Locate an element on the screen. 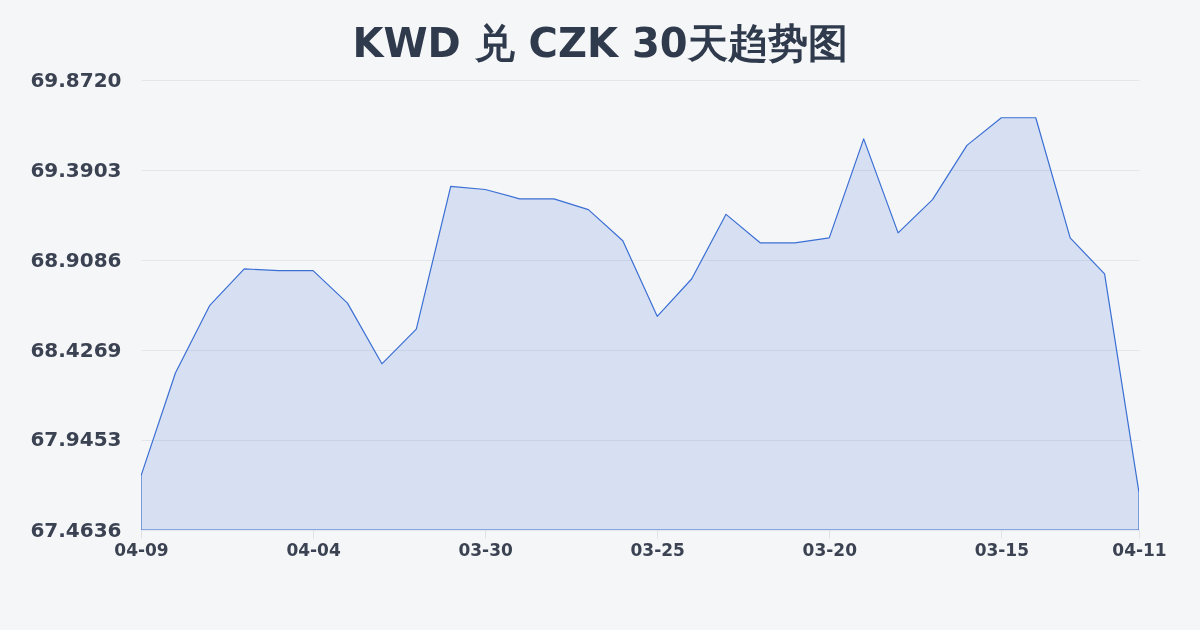 The width and height of the screenshot is (1200, 630). x-tick-label: 03-30 is located at coordinates (485, 549).